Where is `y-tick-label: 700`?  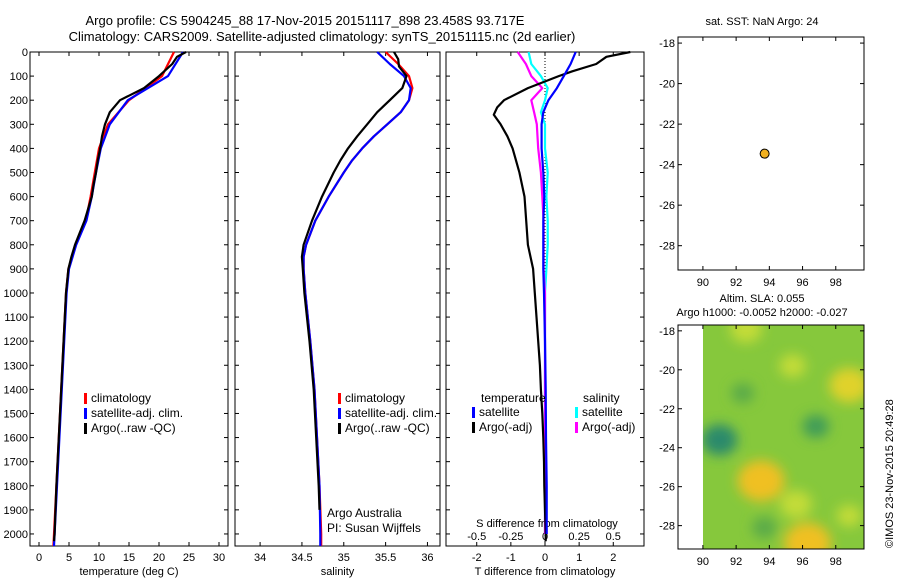
y-tick-label: 700 is located at coordinates (19, 222).